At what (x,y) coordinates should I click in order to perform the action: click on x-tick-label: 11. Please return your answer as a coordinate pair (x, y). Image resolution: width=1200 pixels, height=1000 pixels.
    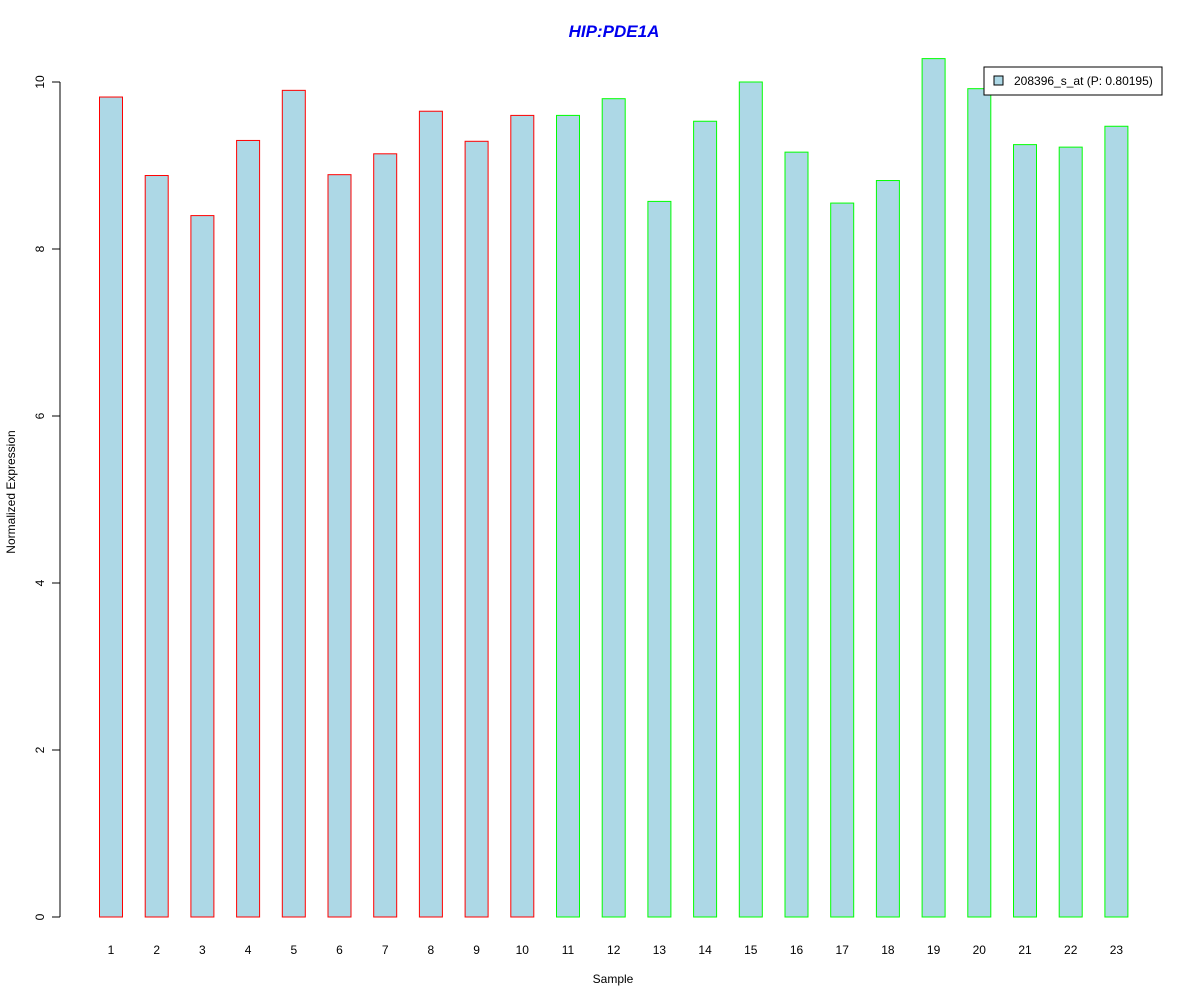
    Looking at the image, I should click on (568, 950).